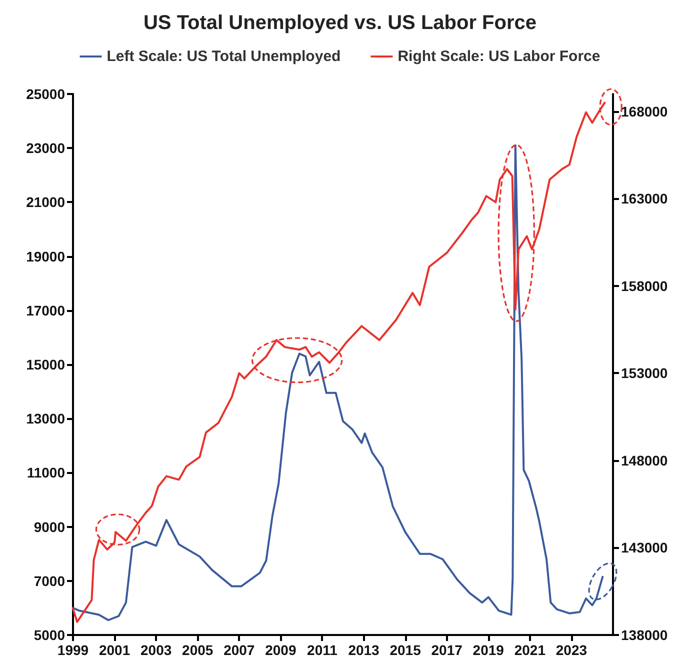  Describe the element at coordinates (114, 650) in the screenshot. I see `x-tick-label: 2001` at that location.